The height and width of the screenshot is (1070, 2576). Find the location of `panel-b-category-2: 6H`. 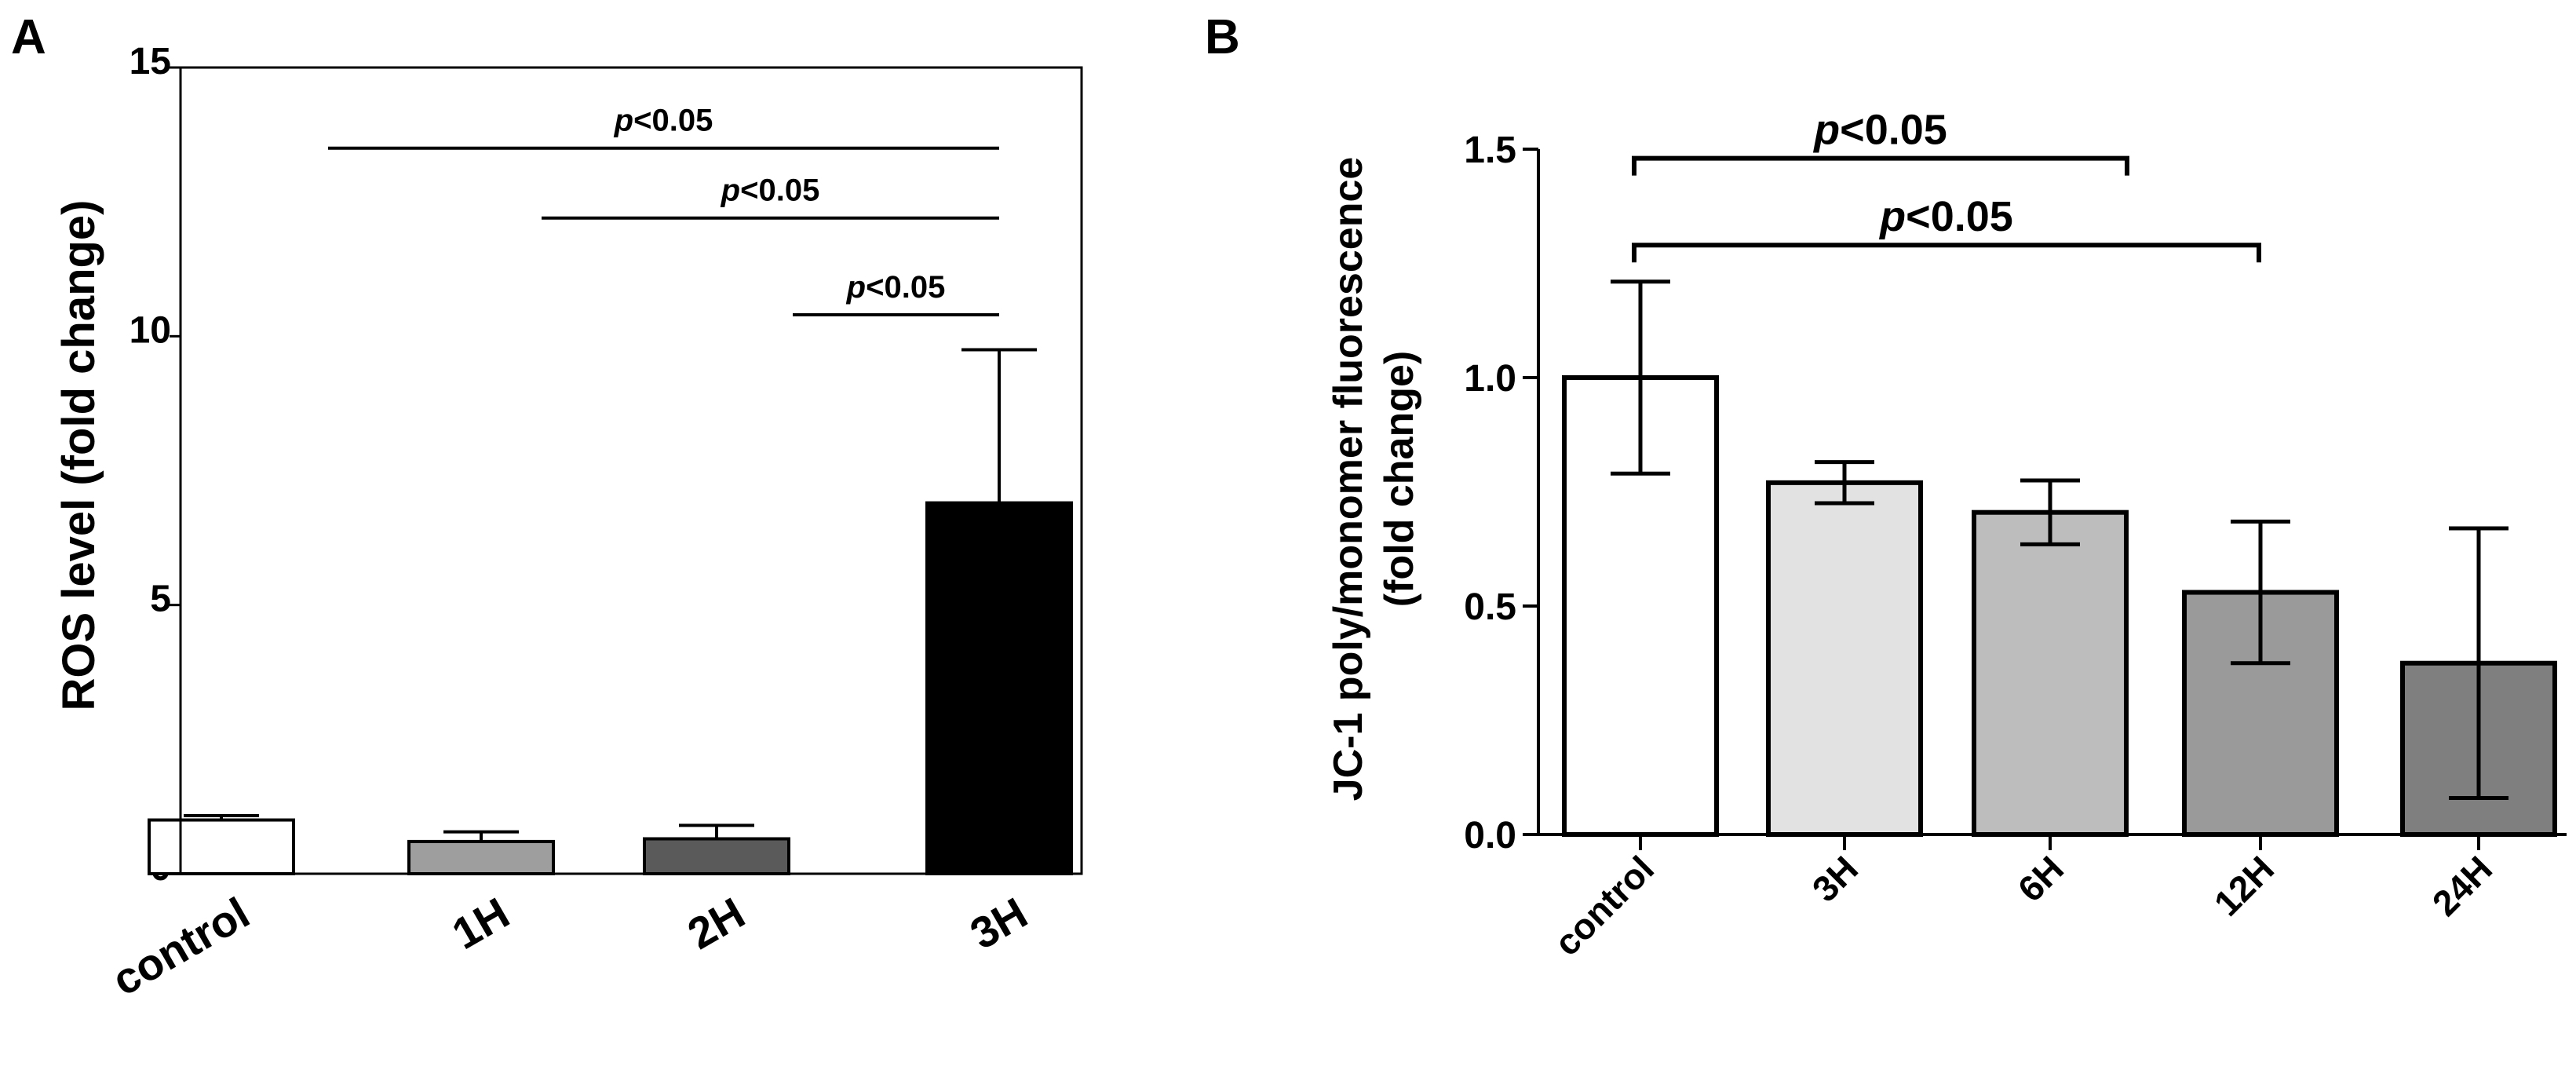

panel-b-category-2: 6H is located at coordinates (2040, 878).